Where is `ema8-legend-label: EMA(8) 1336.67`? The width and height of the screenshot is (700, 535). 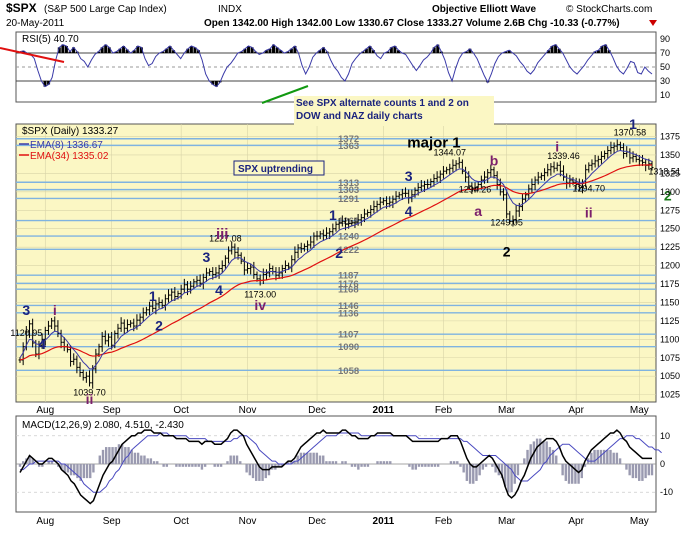
ema8-legend-label: EMA(8) 1336.67 is located at coordinates (66, 145).